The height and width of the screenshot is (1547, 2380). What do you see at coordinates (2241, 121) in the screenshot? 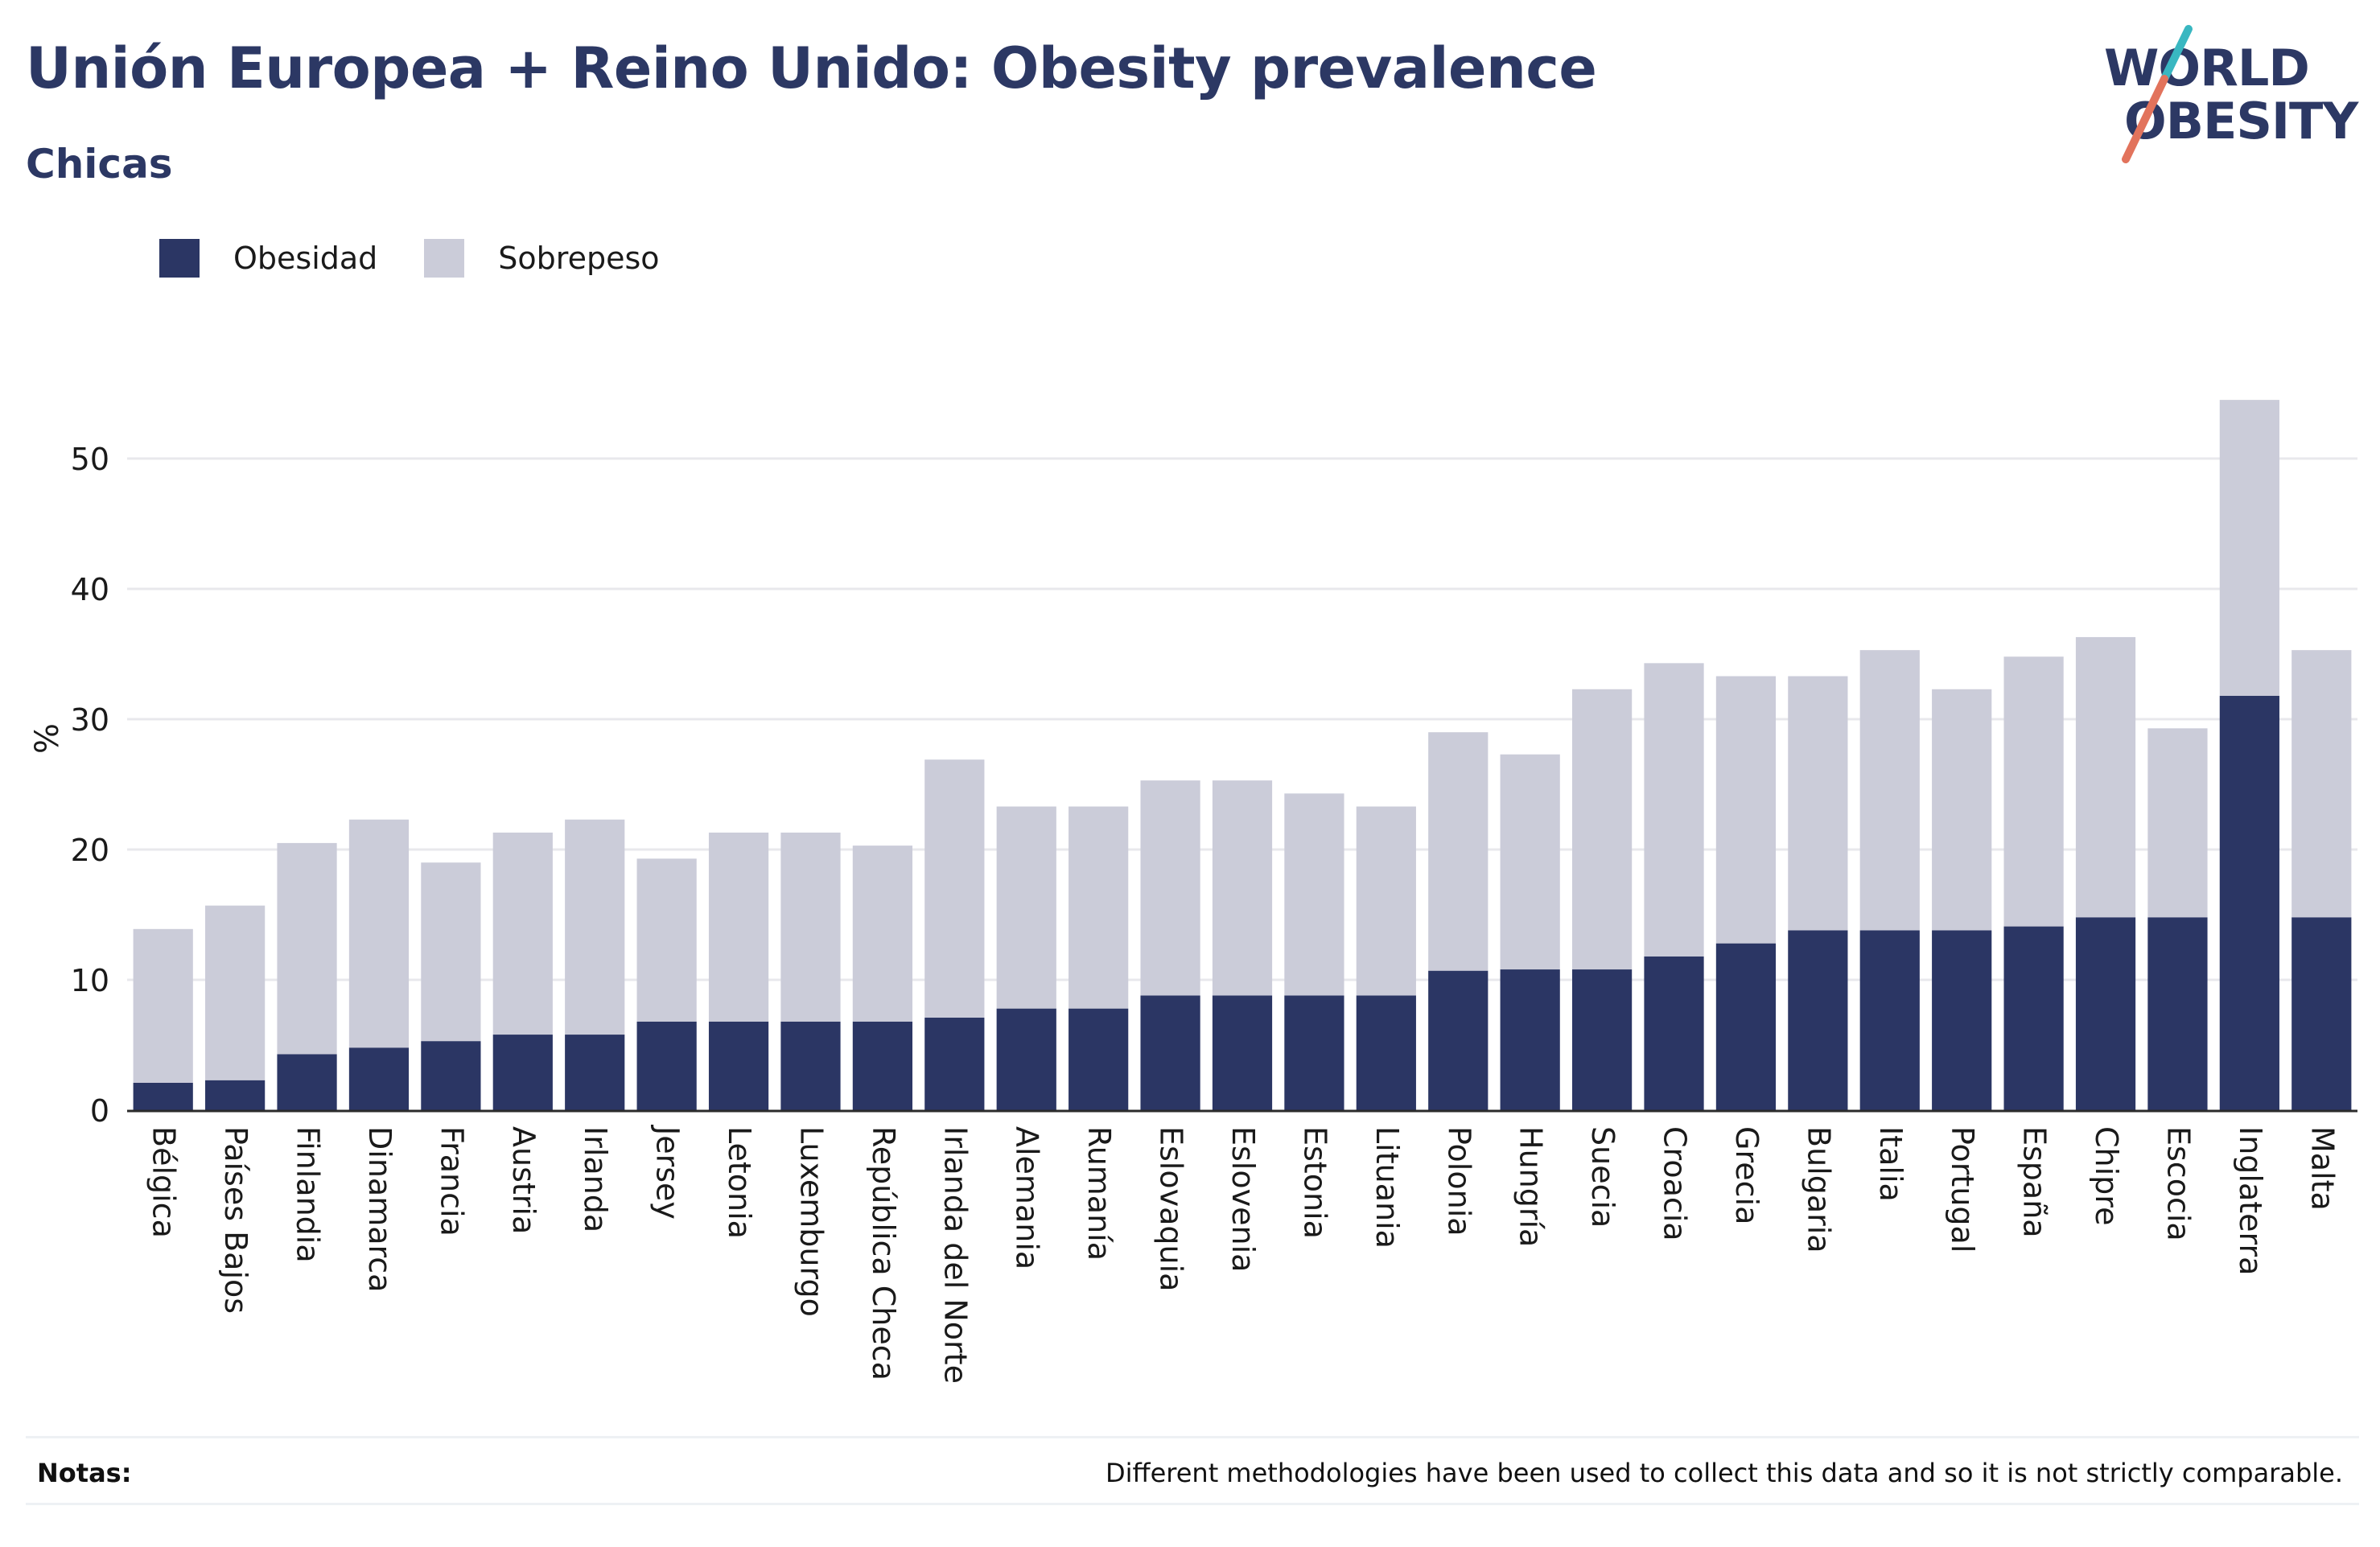
I see `logo-line-2: OBESITY` at bounding box center [2241, 121].